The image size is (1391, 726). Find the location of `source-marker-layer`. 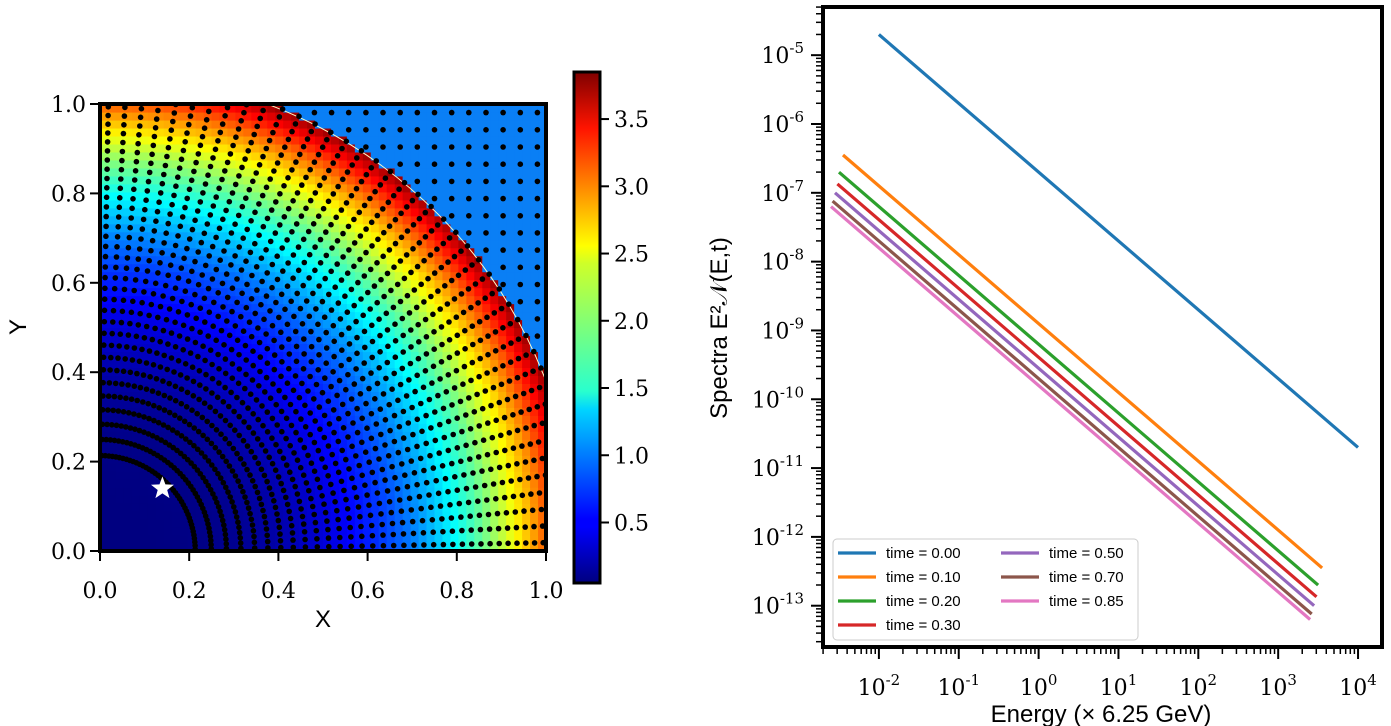

source-marker-layer is located at coordinates (162, 487).